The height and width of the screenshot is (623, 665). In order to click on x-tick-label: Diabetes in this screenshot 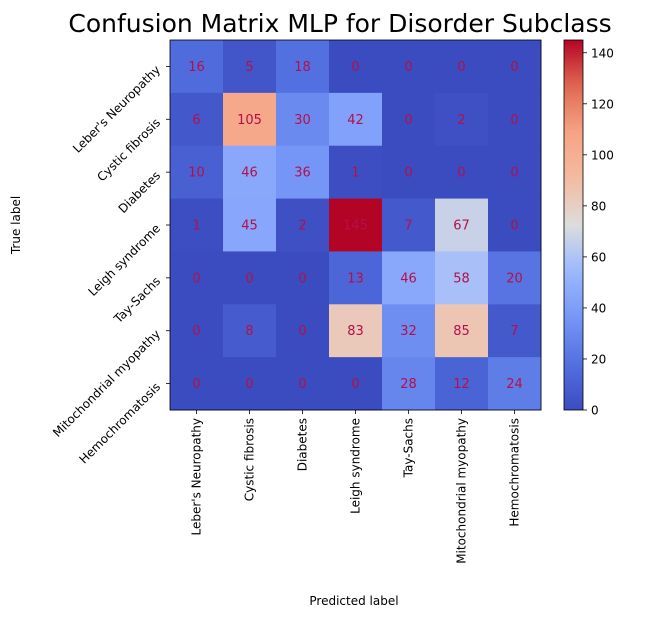, I will do `click(303, 444)`.